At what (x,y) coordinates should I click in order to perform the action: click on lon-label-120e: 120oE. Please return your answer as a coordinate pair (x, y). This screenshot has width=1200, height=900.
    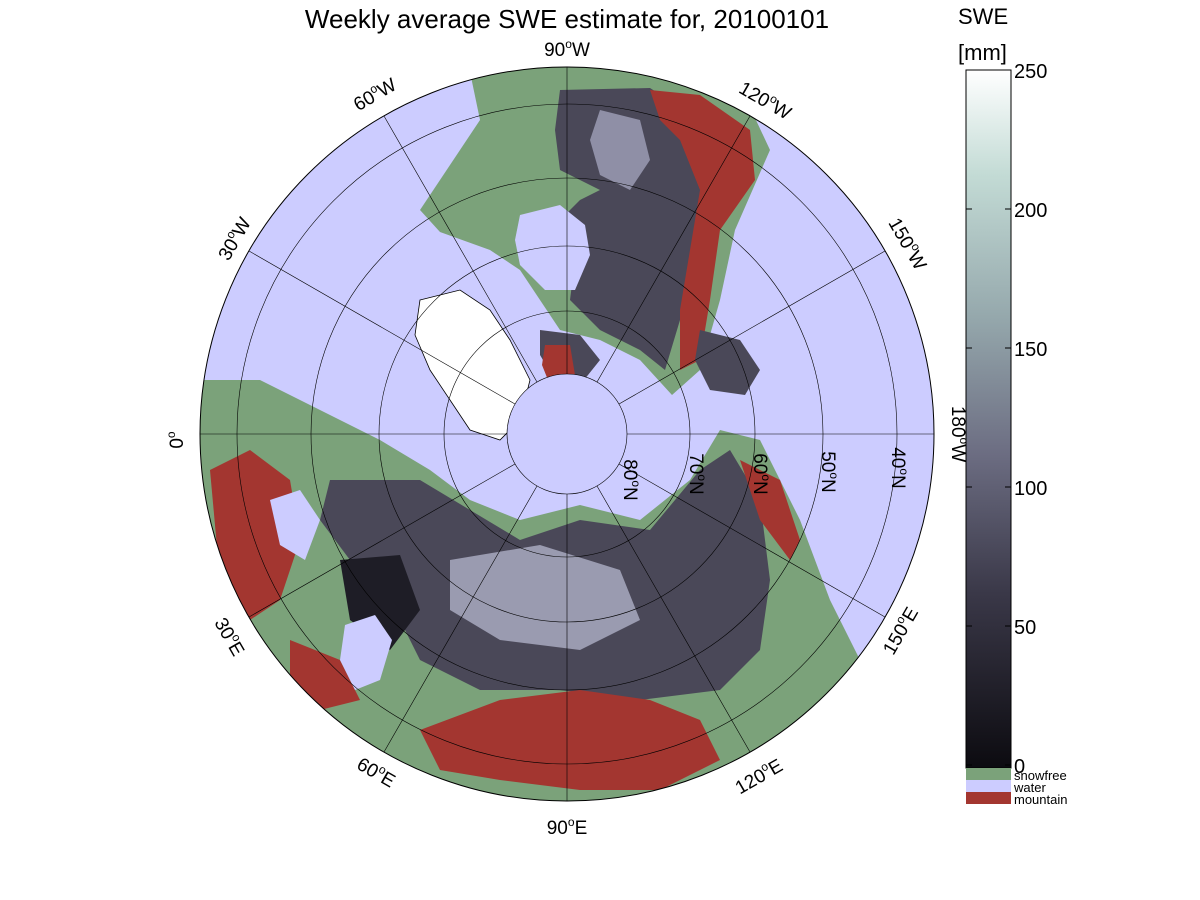
    Looking at the image, I should click on (758, 776).